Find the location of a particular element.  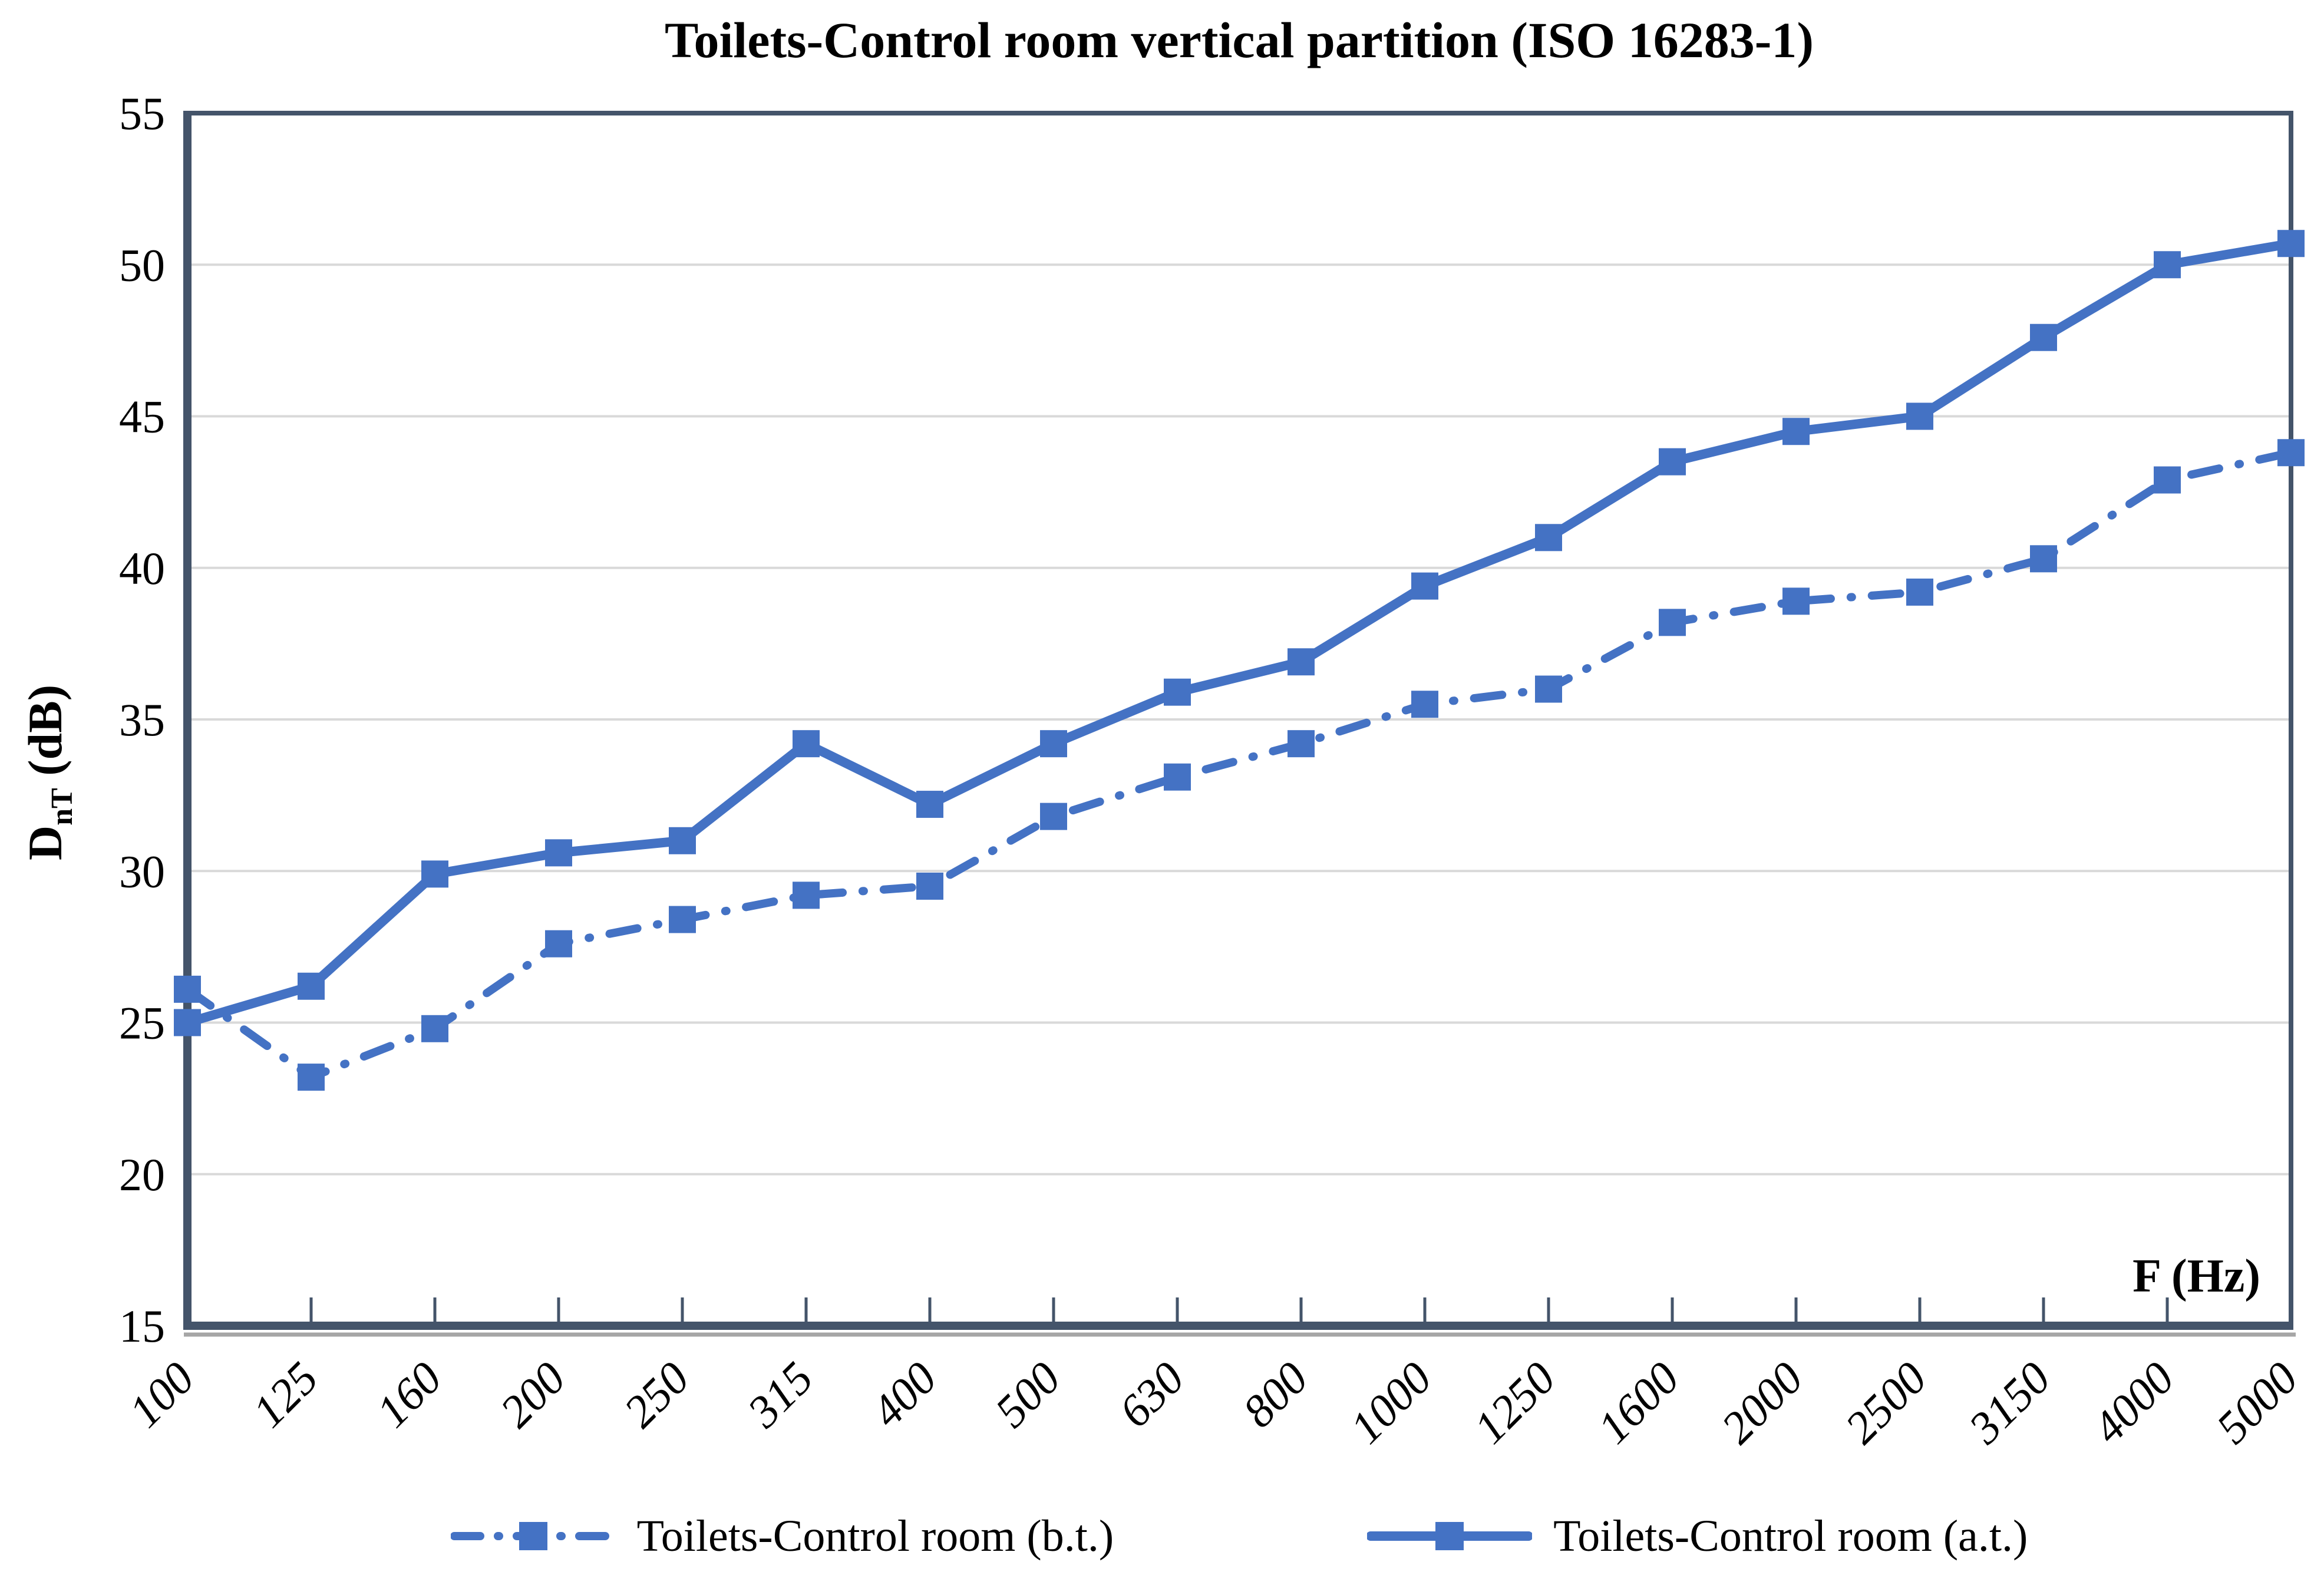

x-tick-label: 800 is located at coordinates (1276, 1394).